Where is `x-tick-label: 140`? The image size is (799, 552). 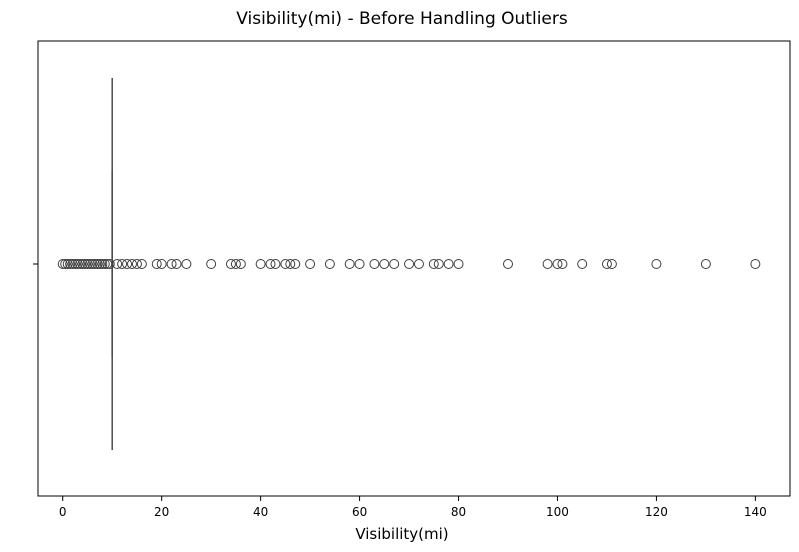
x-tick-label: 140 is located at coordinates (755, 512).